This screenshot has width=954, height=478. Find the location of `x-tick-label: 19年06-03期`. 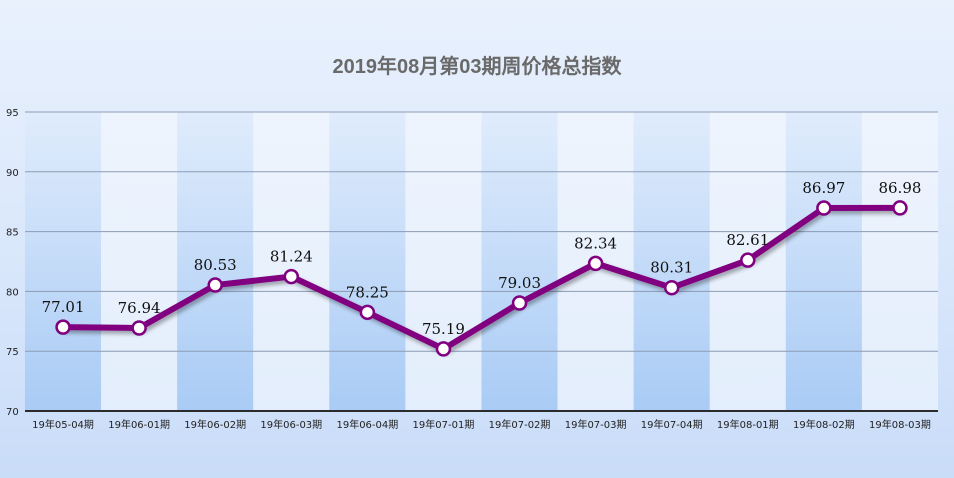

x-tick-label: 19年06-03期 is located at coordinates (291, 424).